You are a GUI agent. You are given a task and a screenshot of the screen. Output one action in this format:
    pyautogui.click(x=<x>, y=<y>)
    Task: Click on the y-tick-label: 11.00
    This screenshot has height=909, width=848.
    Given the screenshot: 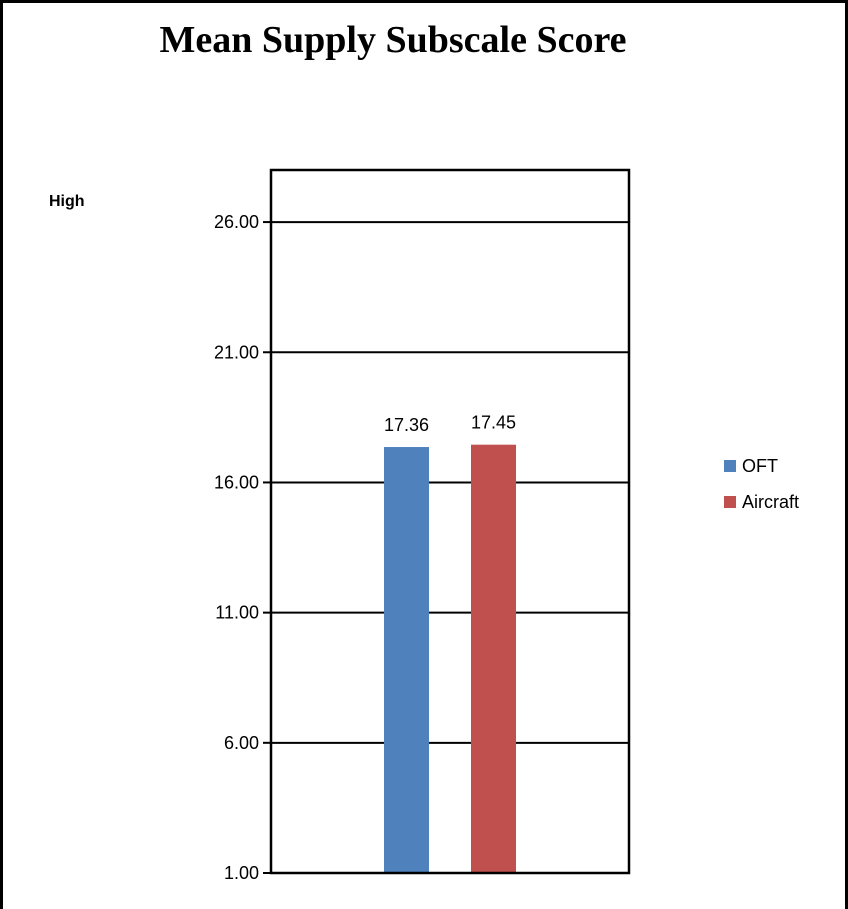 What is the action you would take?
    pyautogui.click(x=237, y=613)
    